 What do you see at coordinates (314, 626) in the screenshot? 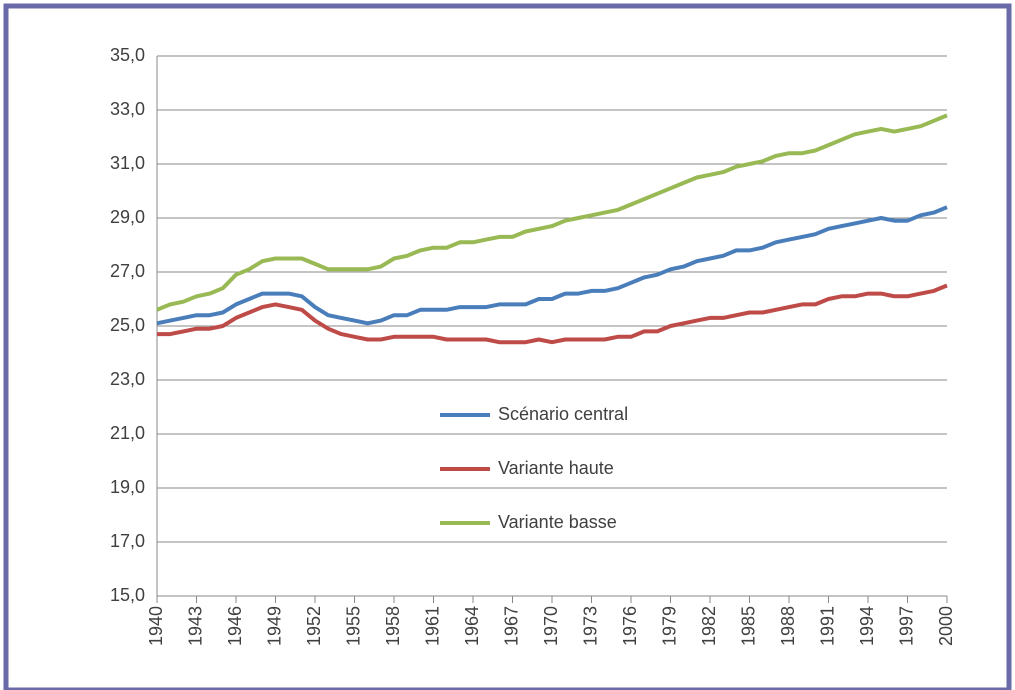
I see `x-tick-label: 1952` at bounding box center [314, 626].